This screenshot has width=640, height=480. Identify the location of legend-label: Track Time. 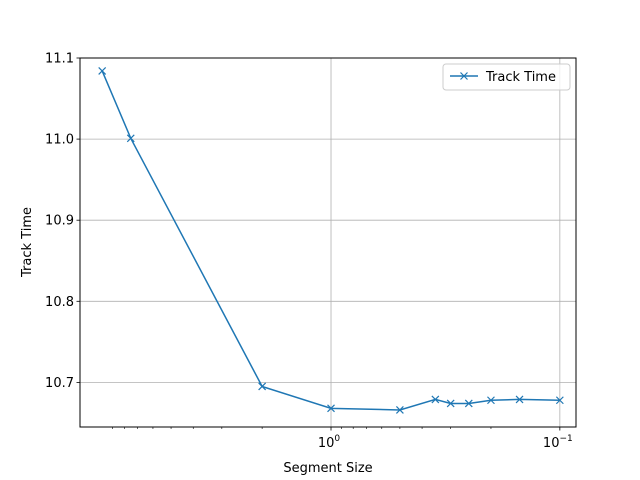
(520, 77).